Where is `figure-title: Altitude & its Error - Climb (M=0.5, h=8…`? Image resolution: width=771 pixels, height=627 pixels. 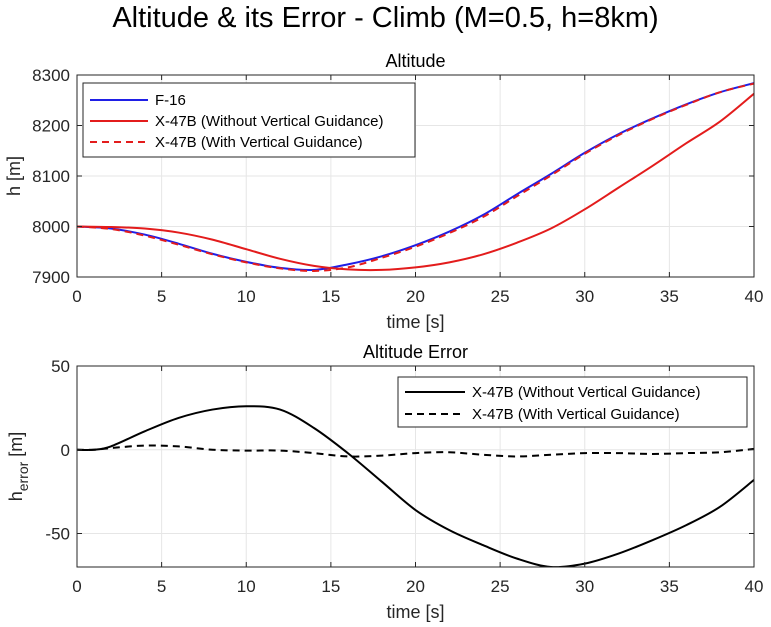
figure-title: Altitude & its Error - Climb (M=0.5, h=8… is located at coordinates (385, 18).